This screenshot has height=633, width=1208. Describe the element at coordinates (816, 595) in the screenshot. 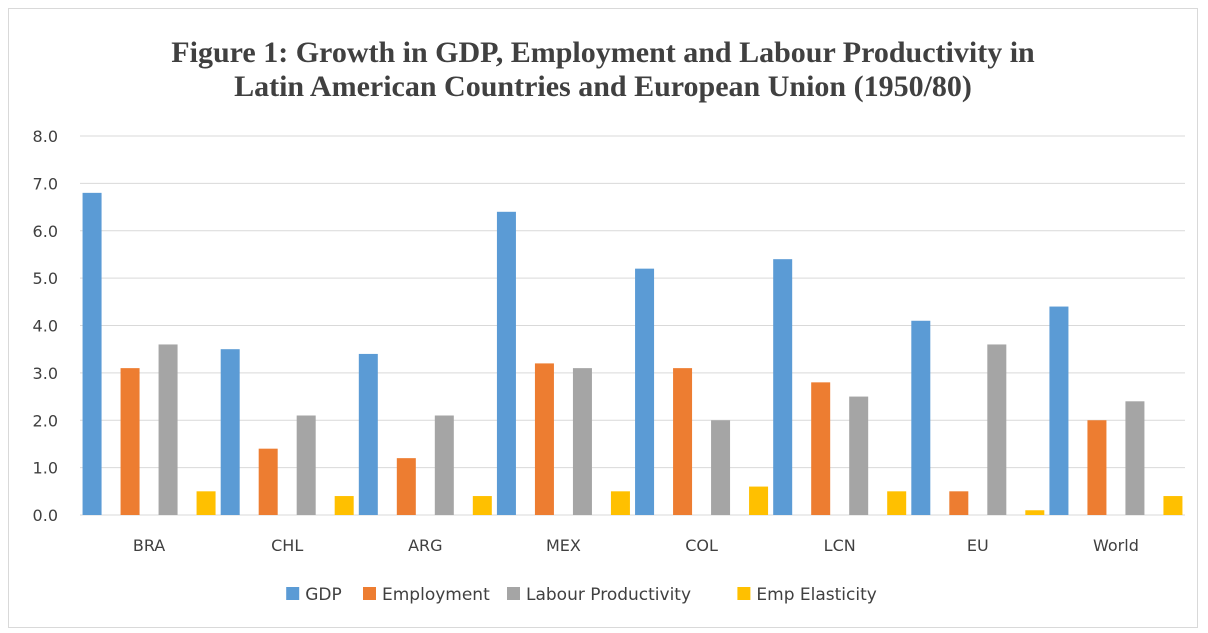

I see `legend-label: Emp Elasticity` at that location.